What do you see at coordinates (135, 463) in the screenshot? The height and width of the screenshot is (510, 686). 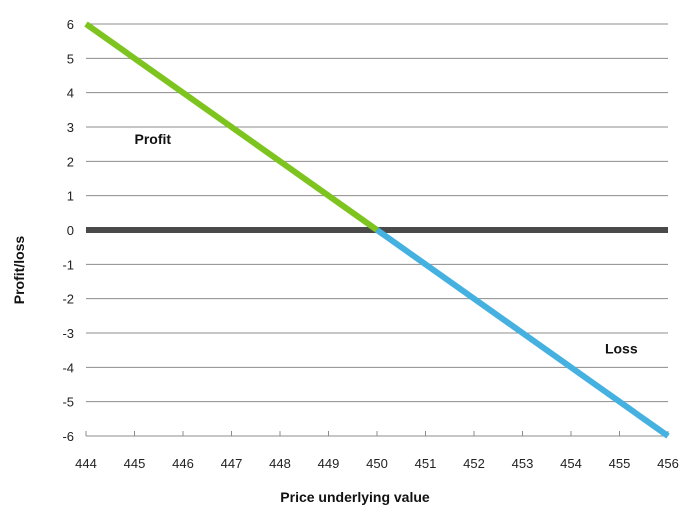 I see `x-tick-label: 445` at bounding box center [135, 463].